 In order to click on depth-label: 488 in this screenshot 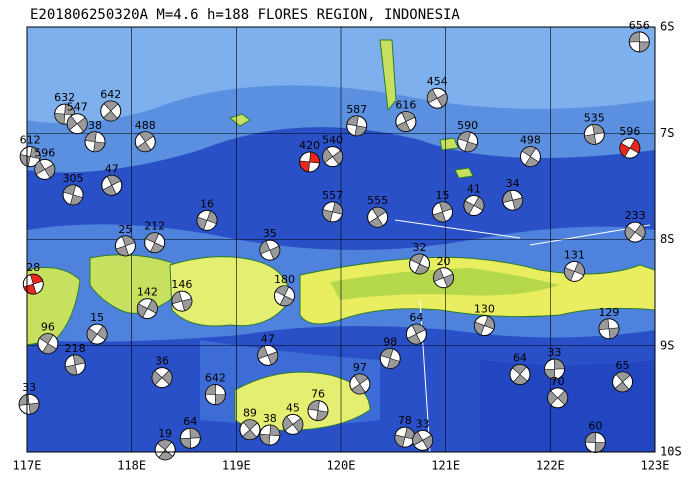, I will do `click(145, 125)`.